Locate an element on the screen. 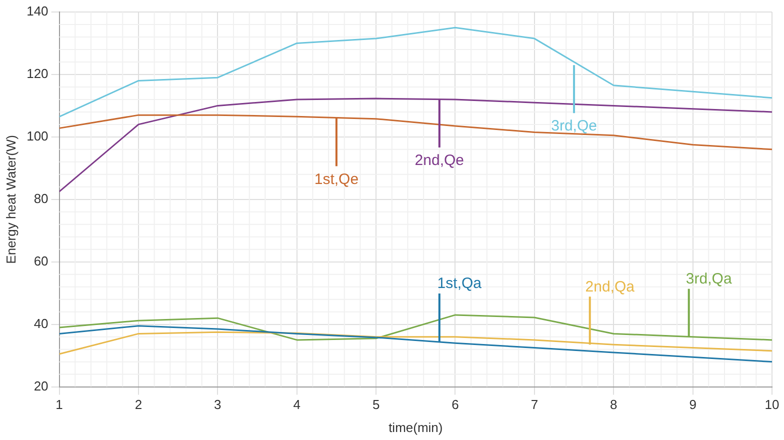 The height and width of the screenshot is (440, 784). annotation: 3rd,Qa is located at coordinates (709, 279).